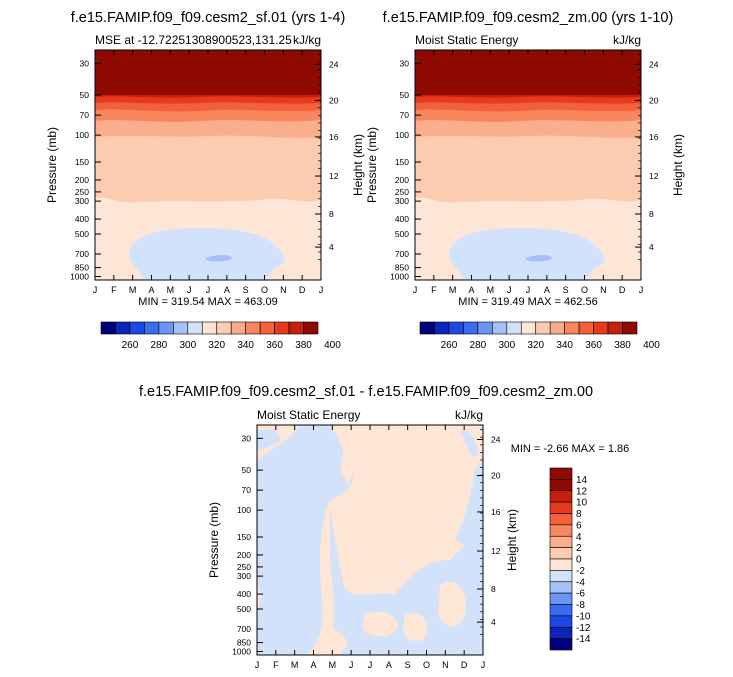  Describe the element at coordinates (583, 639) in the screenshot. I see `colorbar-label: -14` at that location.